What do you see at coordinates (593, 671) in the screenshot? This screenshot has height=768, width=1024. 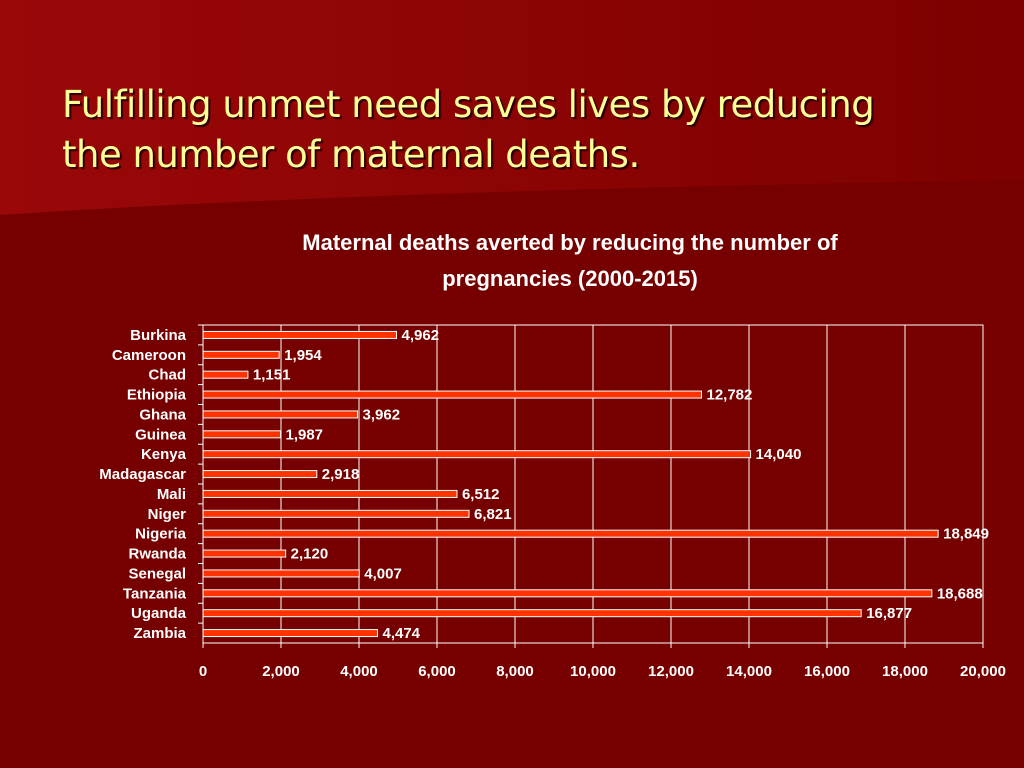 I see `x-tick-label: 10,000` at bounding box center [593, 671].